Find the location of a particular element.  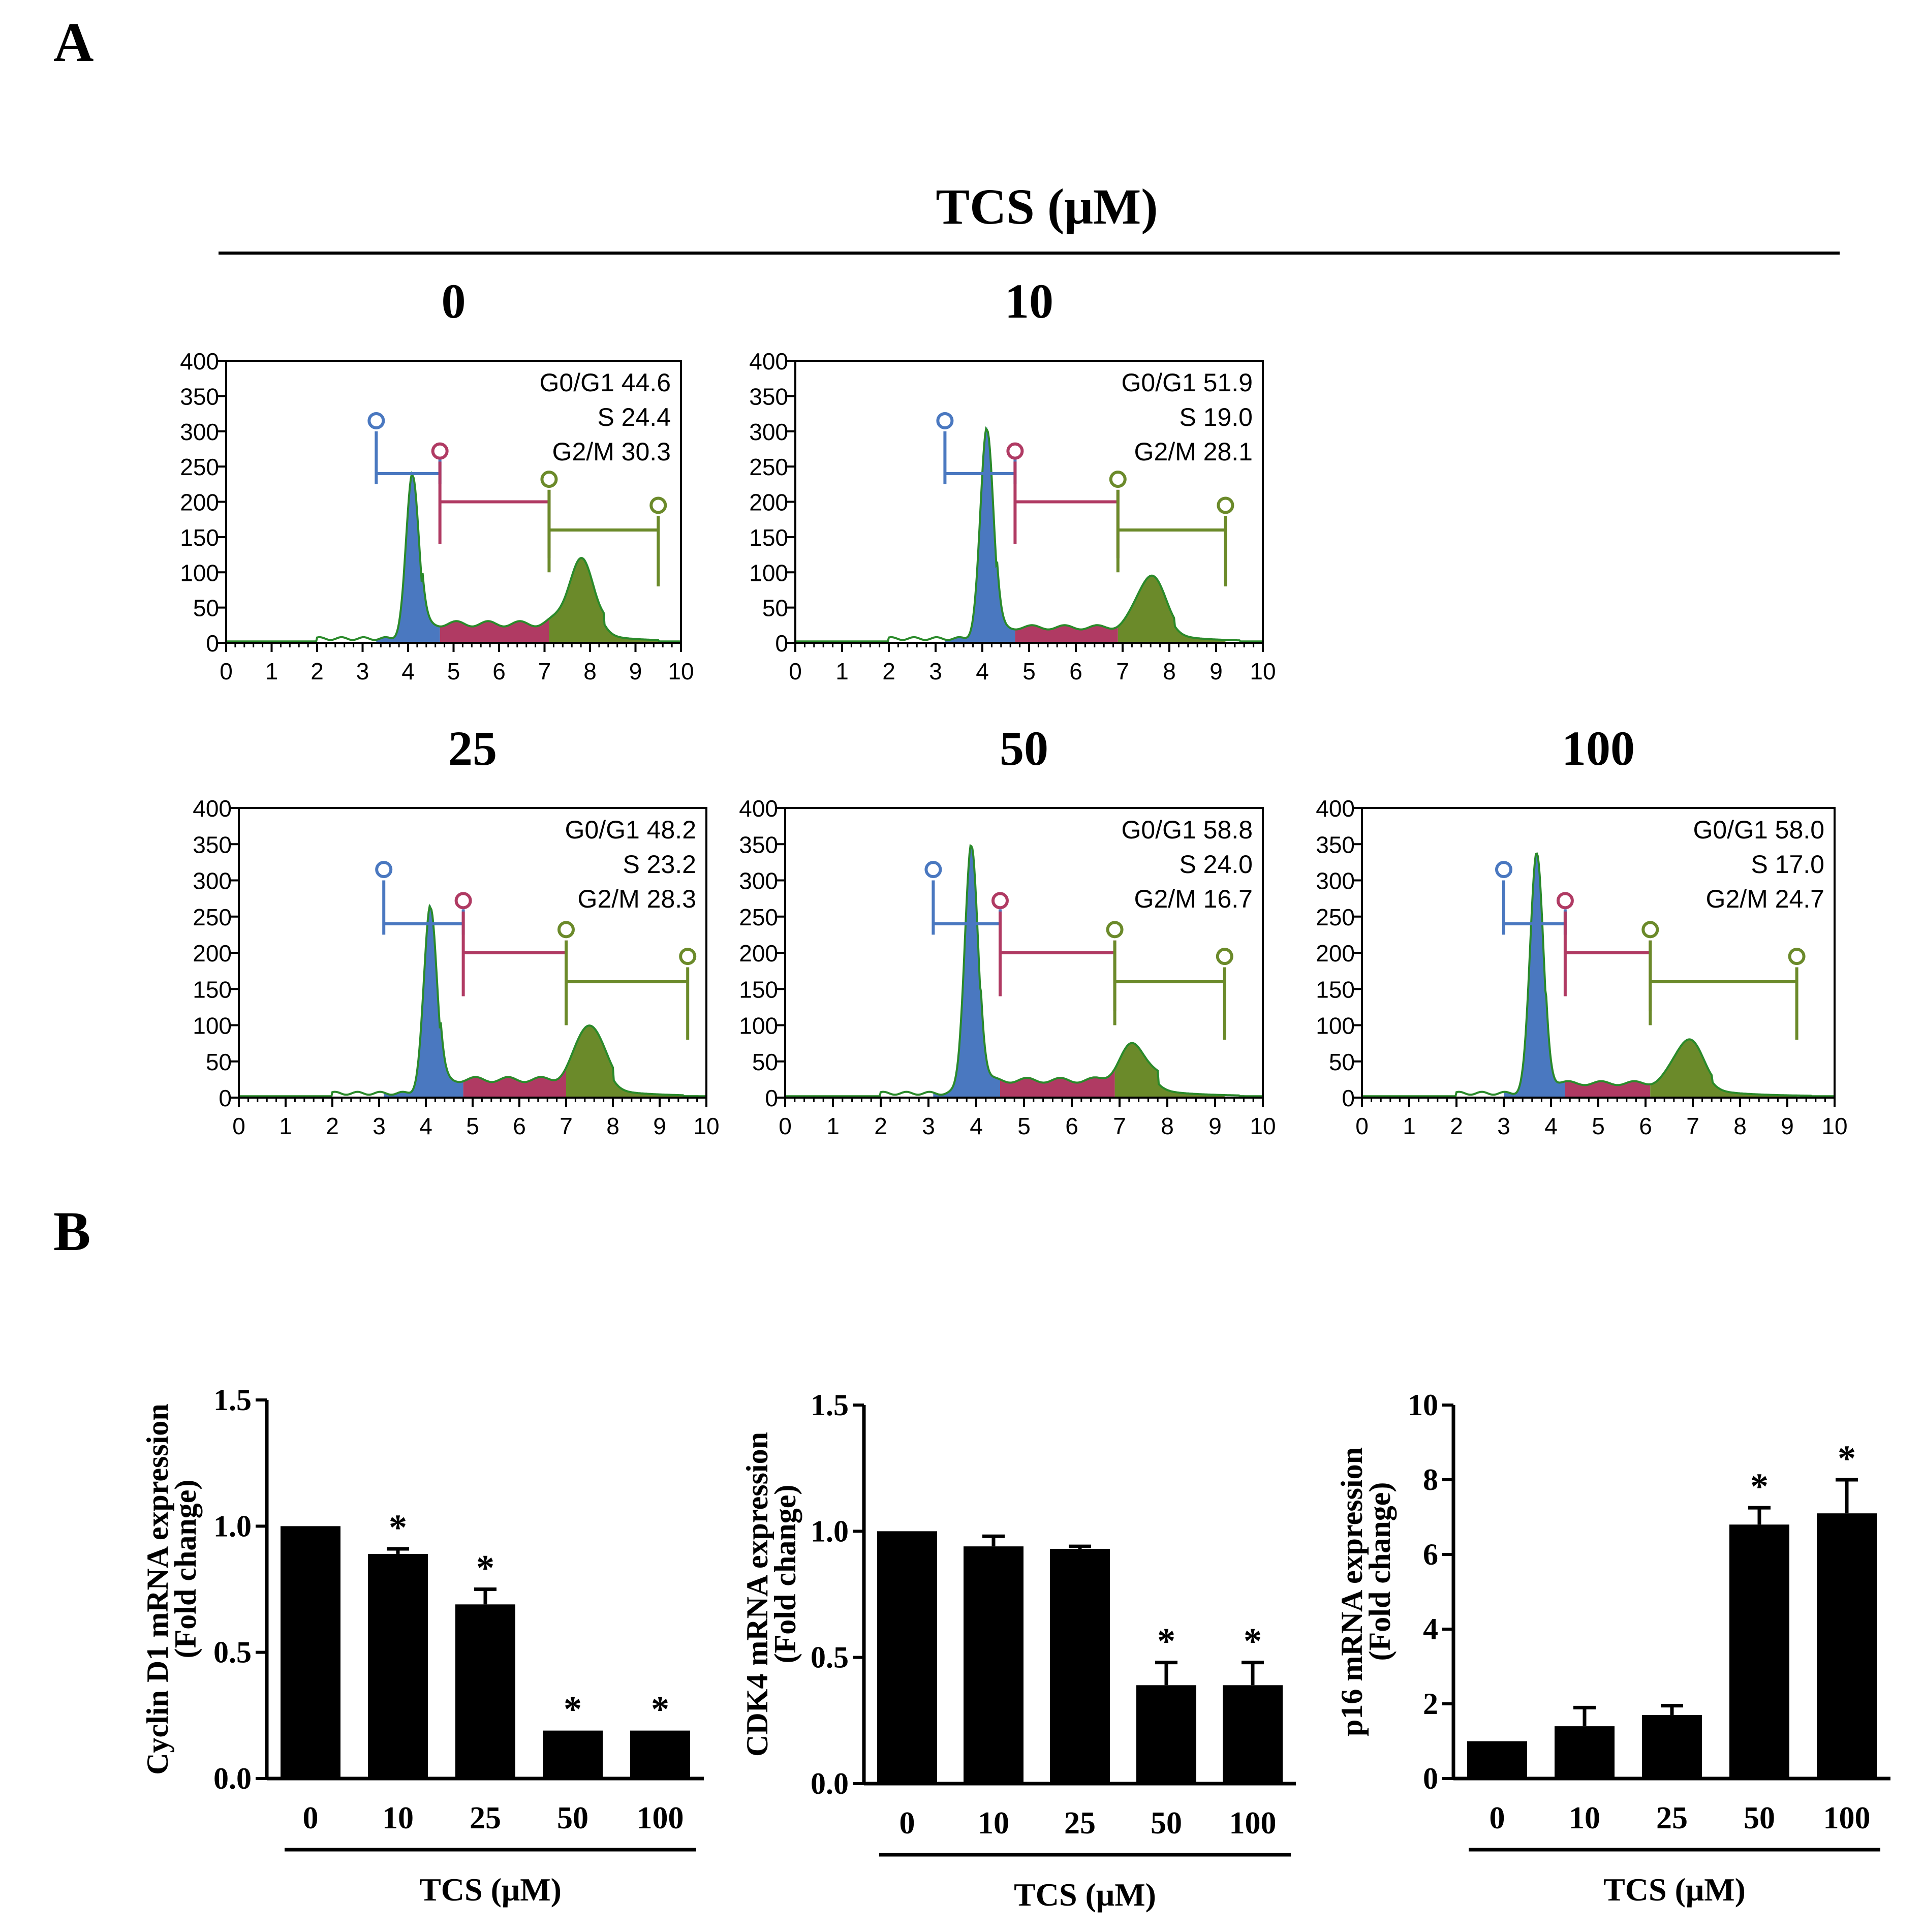

phase-stat: G2/M 16.7 is located at coordinates (1193, 899).